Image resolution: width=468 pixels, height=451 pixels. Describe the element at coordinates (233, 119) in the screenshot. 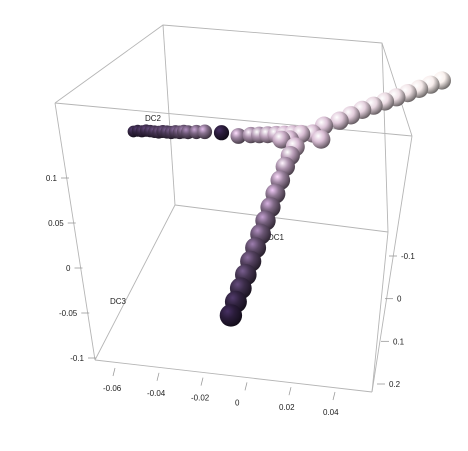

I see `box-top-left` at that location.